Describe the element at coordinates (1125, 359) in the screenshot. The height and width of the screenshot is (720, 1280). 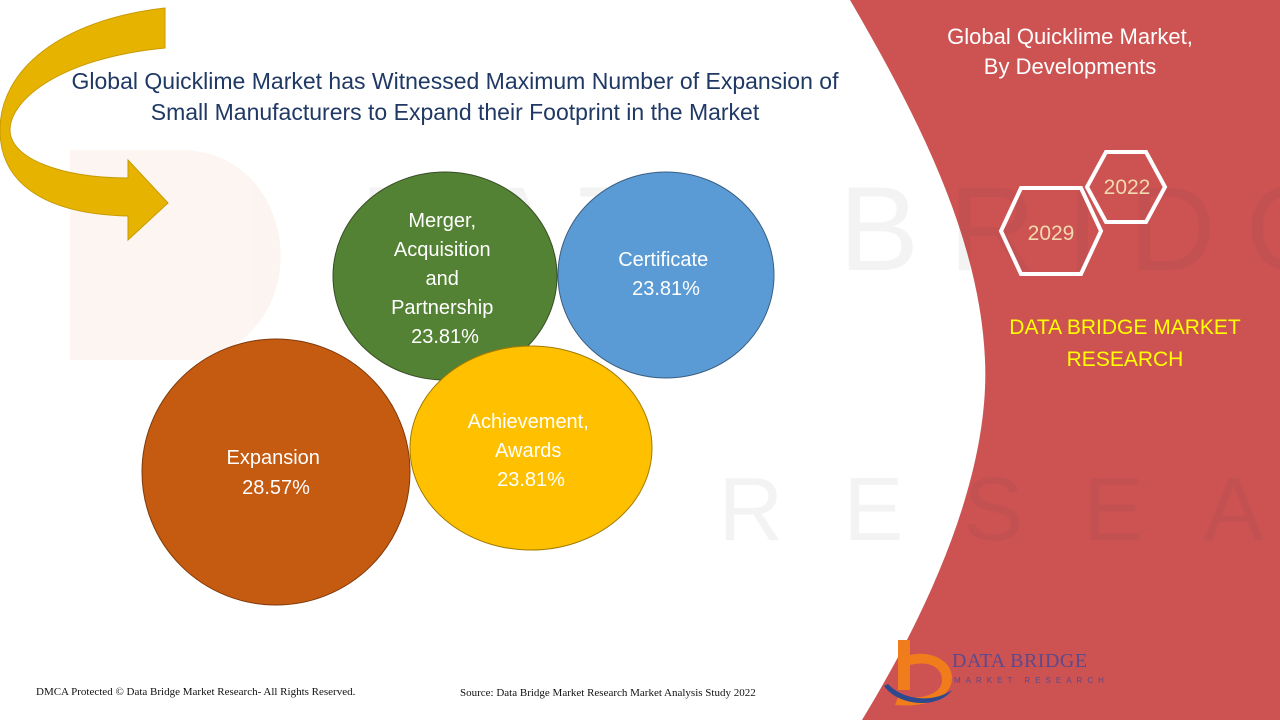
I see `brand-line2: RESEARCH` at that location.